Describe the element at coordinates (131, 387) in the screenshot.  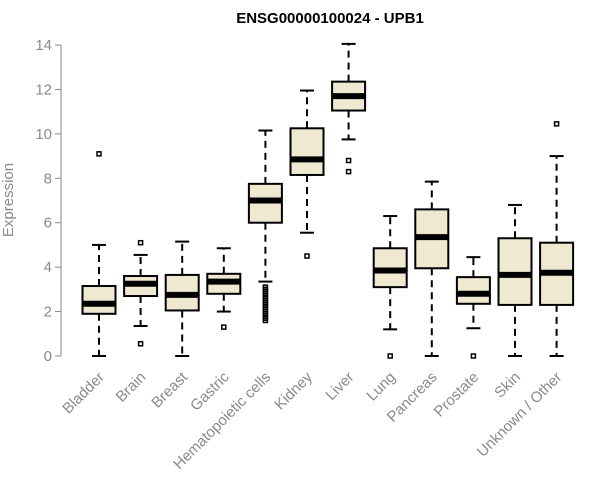
I see `x-tick-label: Brain` at that location.